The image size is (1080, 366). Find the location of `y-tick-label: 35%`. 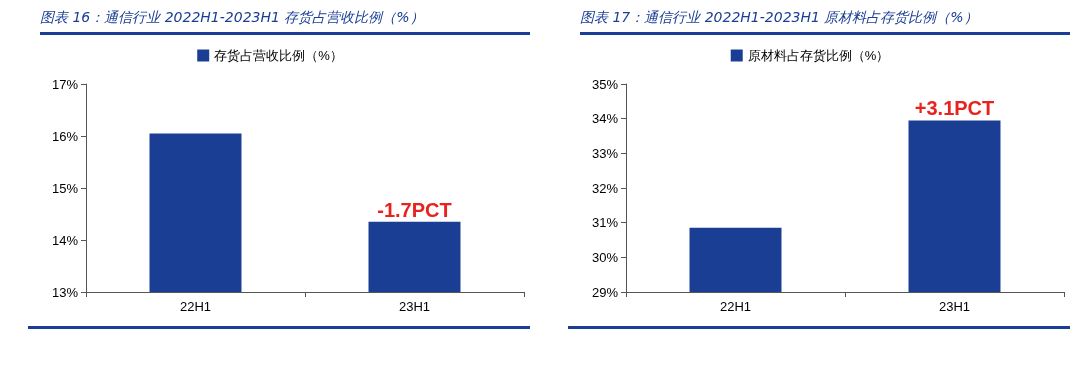

y-tick-label: 35% is located at coordinates (605, 84).